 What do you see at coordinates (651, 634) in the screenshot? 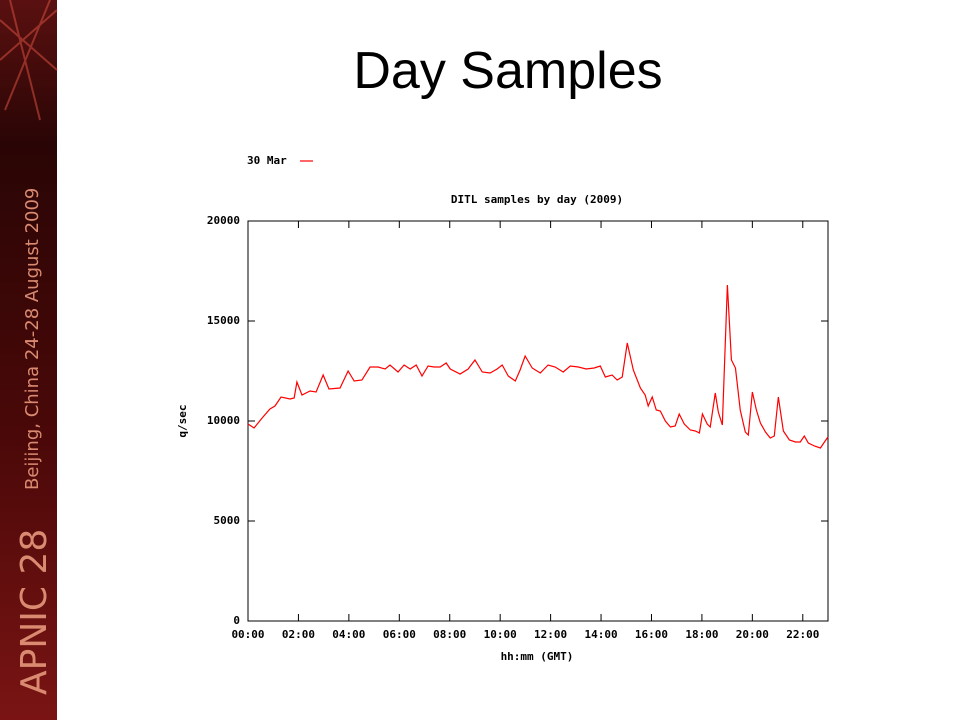
I see `x-tick-label: 16:00` at bounding box center [651, 634].